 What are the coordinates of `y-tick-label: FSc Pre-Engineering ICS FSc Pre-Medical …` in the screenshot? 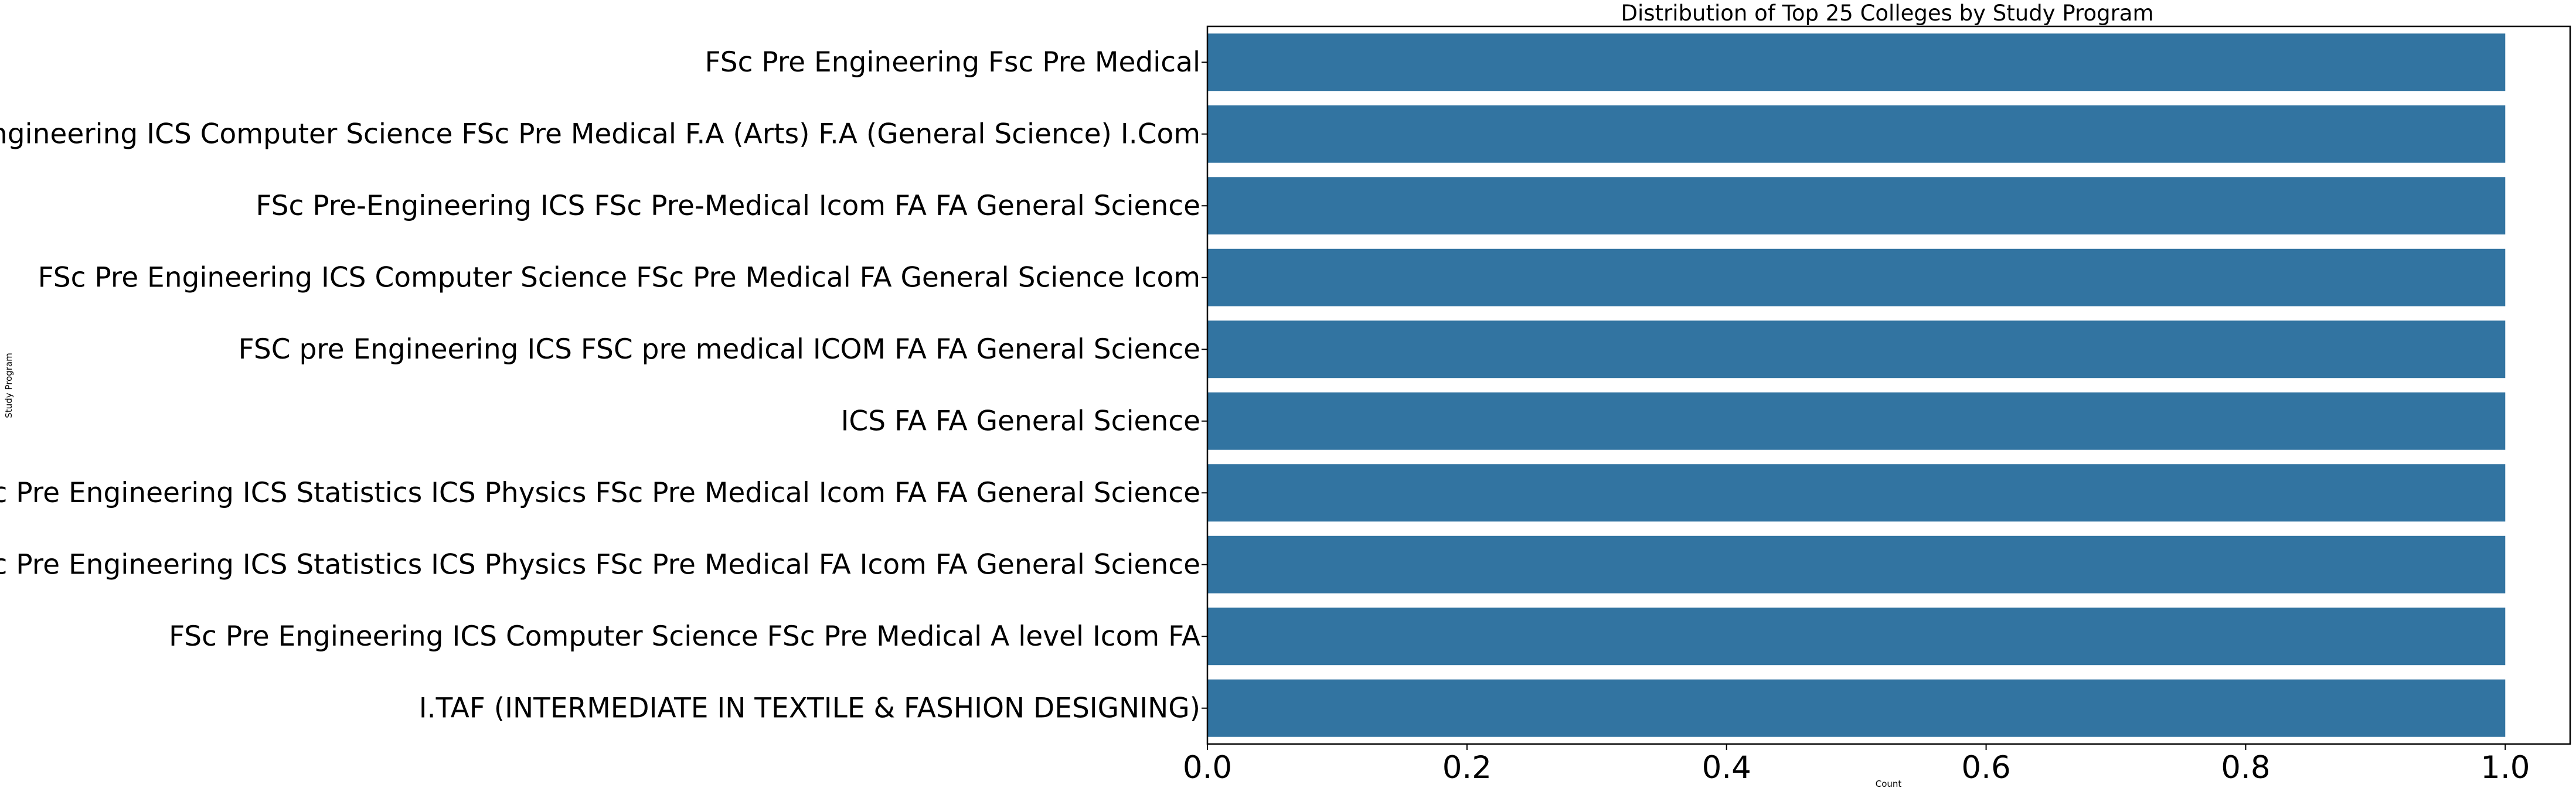 It's located at (728, 206).